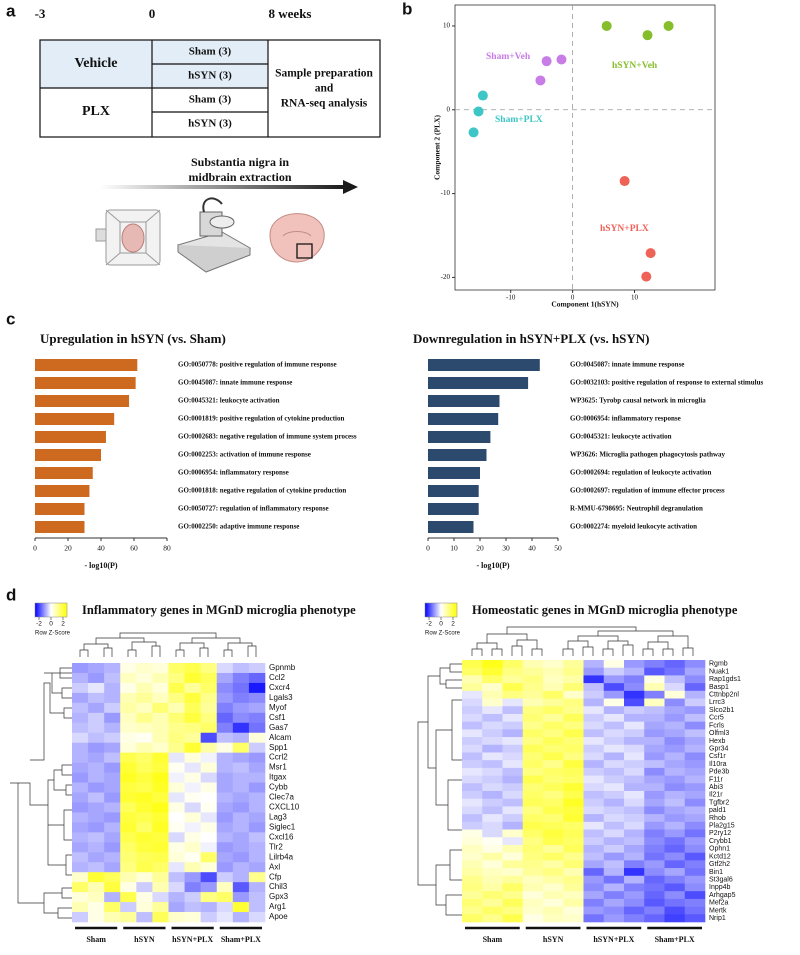  What do you see at coordinates (324, 104) in the screenshot?
I see `analysis: RNA-seq analysis` at bounding box center [324, 104].